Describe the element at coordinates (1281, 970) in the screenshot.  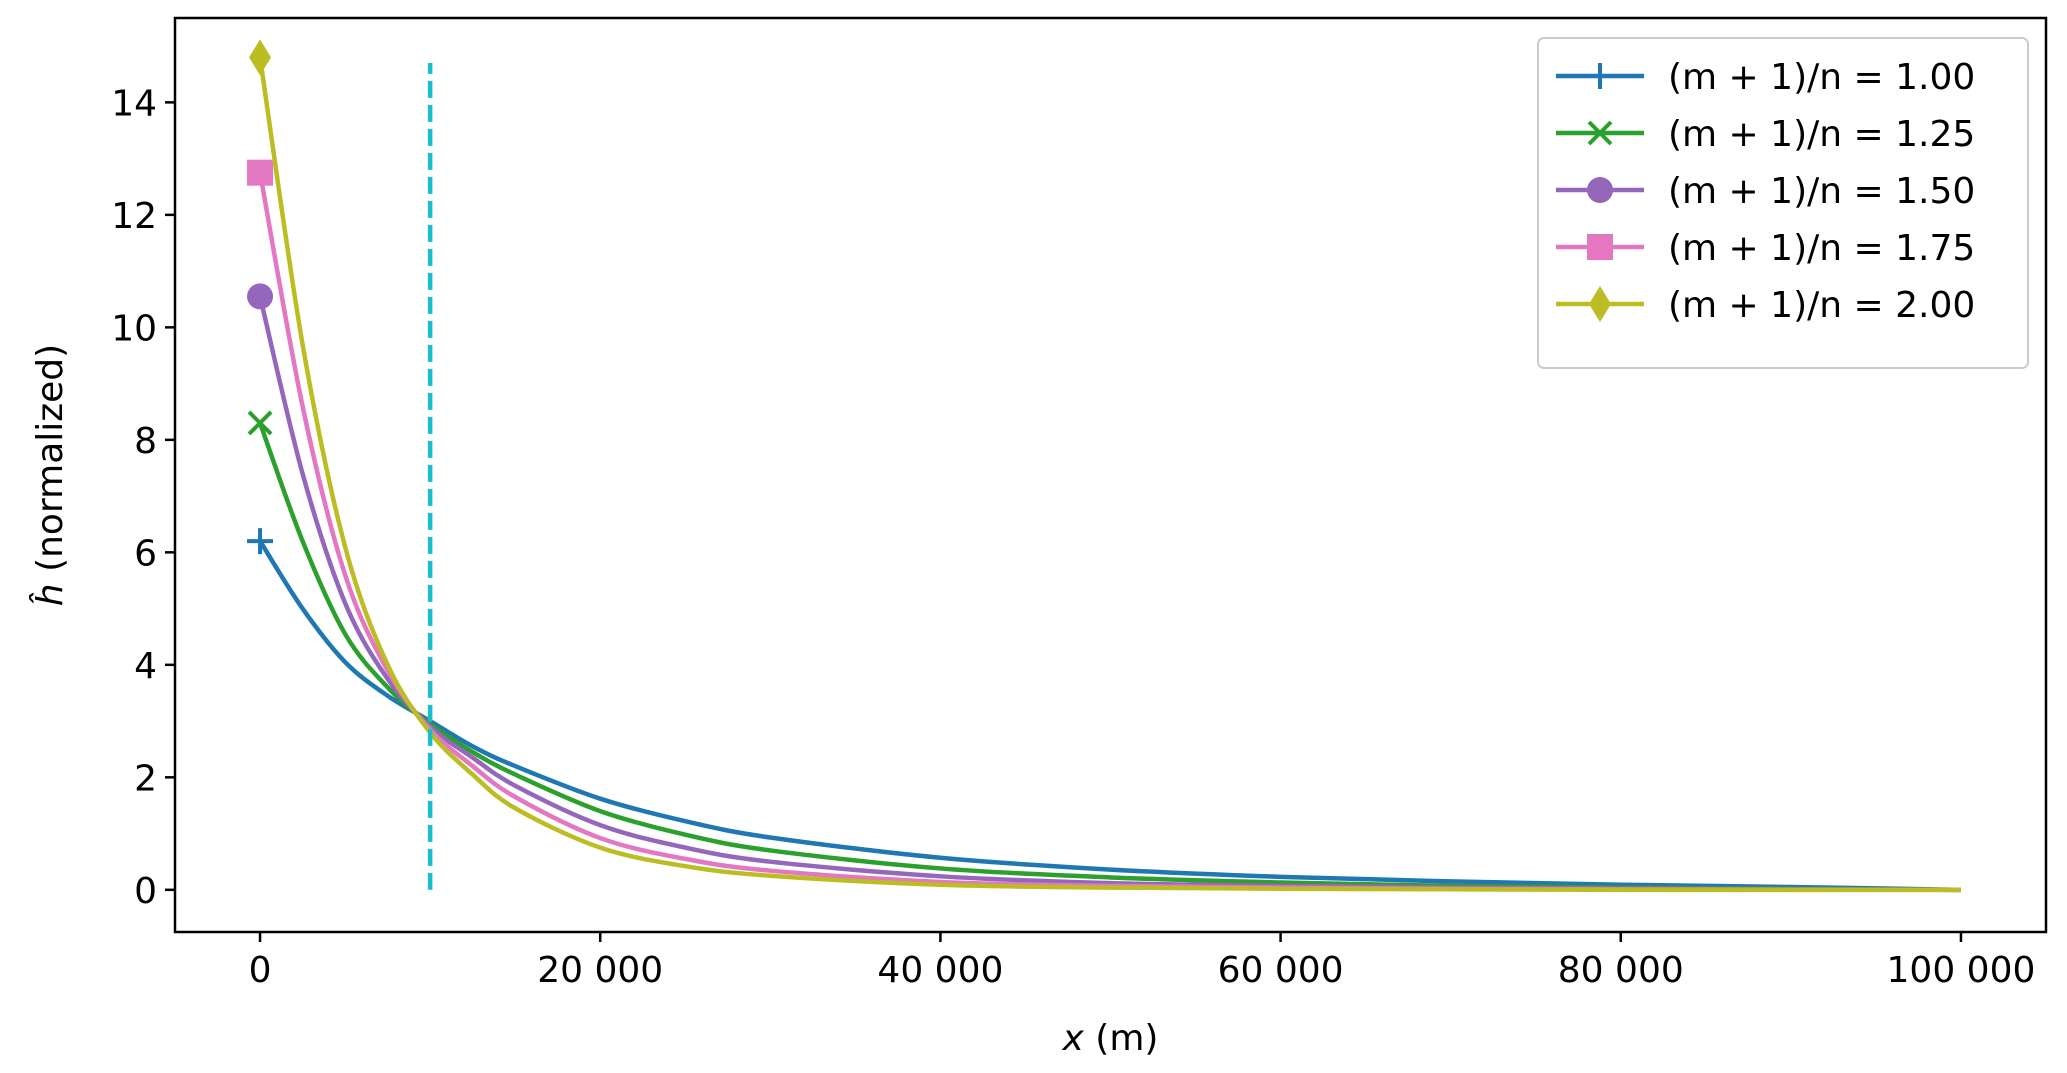
I see `x-tick-label: 60 000` at that location.